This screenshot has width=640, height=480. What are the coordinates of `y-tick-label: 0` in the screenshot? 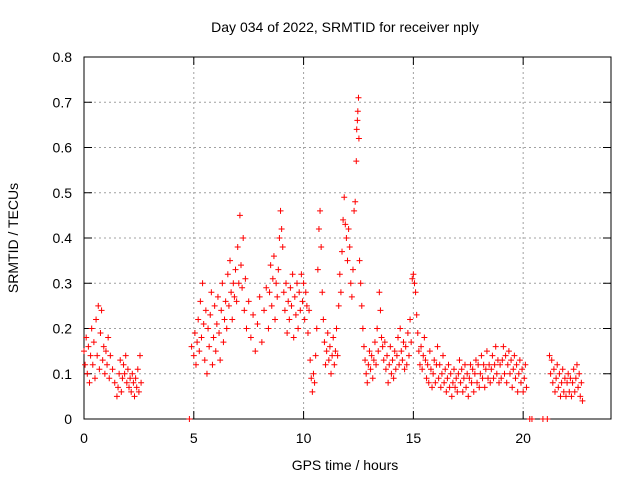 It's located at (68, 419).